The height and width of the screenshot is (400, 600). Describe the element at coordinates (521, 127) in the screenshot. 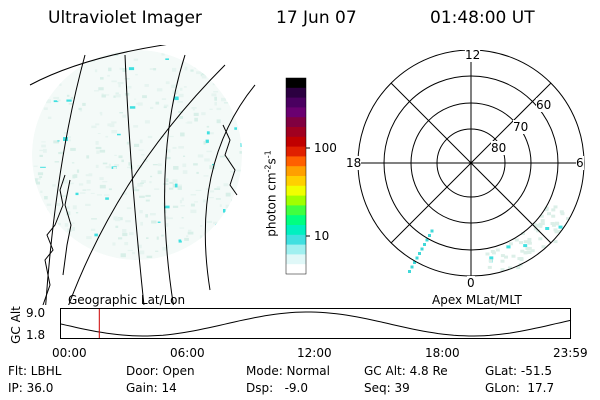

I see `mlat-label-70: 70` at that location.